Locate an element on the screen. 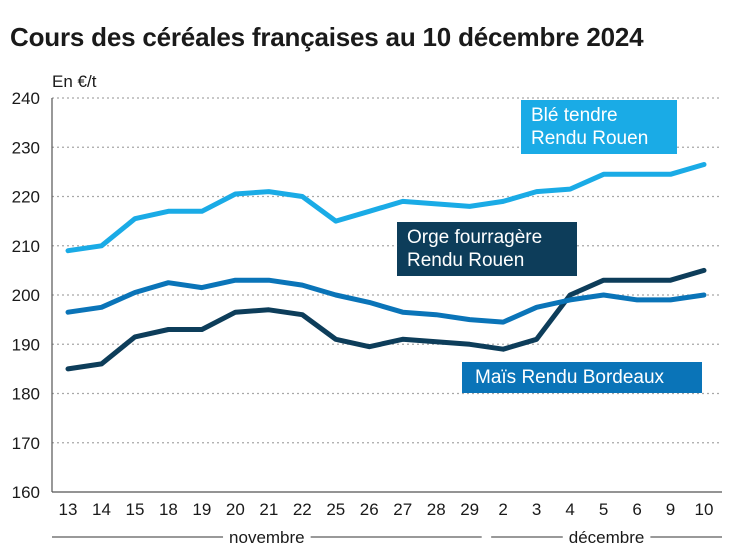  month-groups: novembre décembre is located at coordinates (387, 537).